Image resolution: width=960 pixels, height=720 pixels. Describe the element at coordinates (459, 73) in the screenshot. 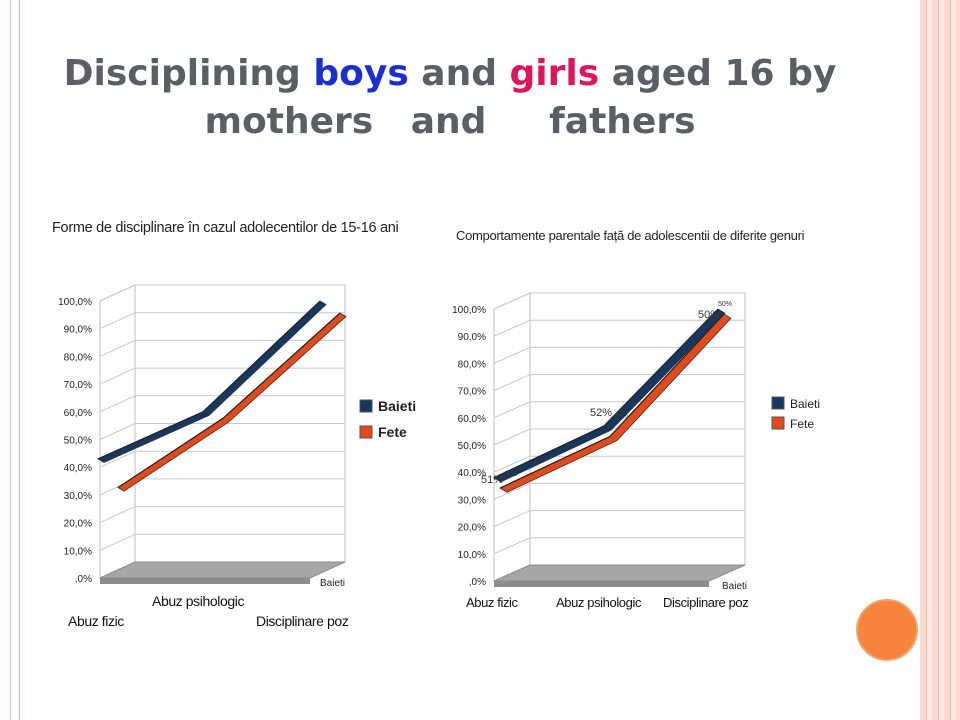

I see `title-text-2: and` at that location.